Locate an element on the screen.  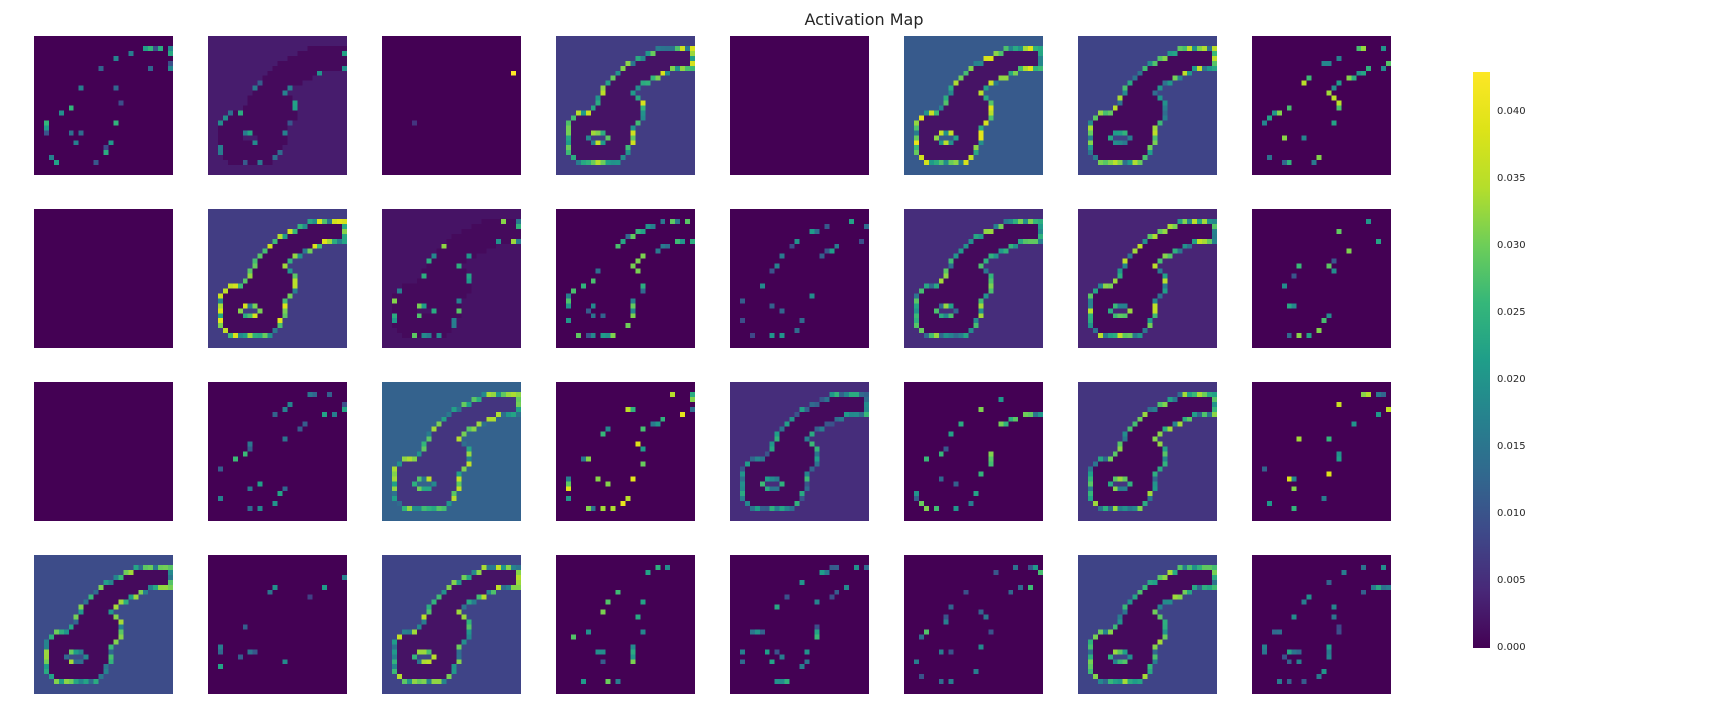
colorbar-tick-label: 0.035 is located at coordinates (1511, 179).